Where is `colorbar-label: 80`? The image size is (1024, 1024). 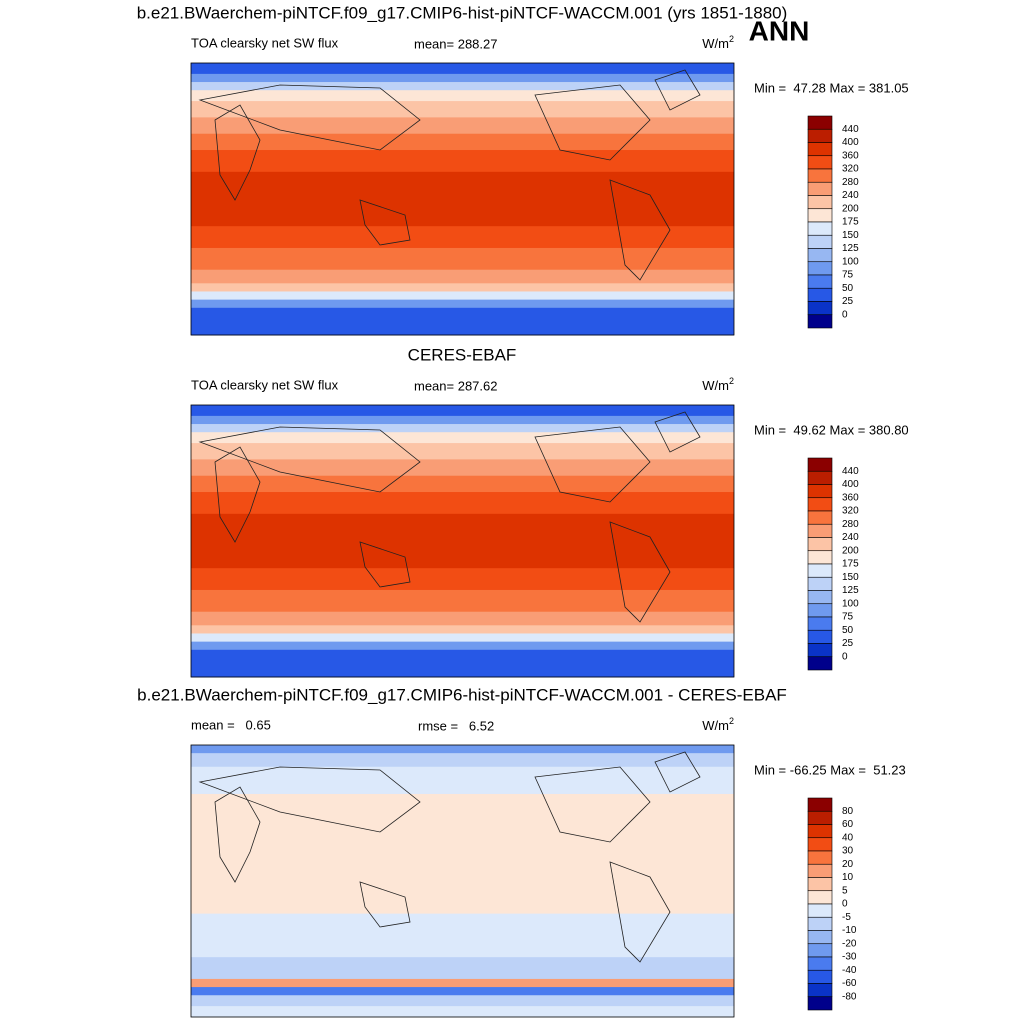 colorbar-label: 80 is located at coordinates (848, 811).